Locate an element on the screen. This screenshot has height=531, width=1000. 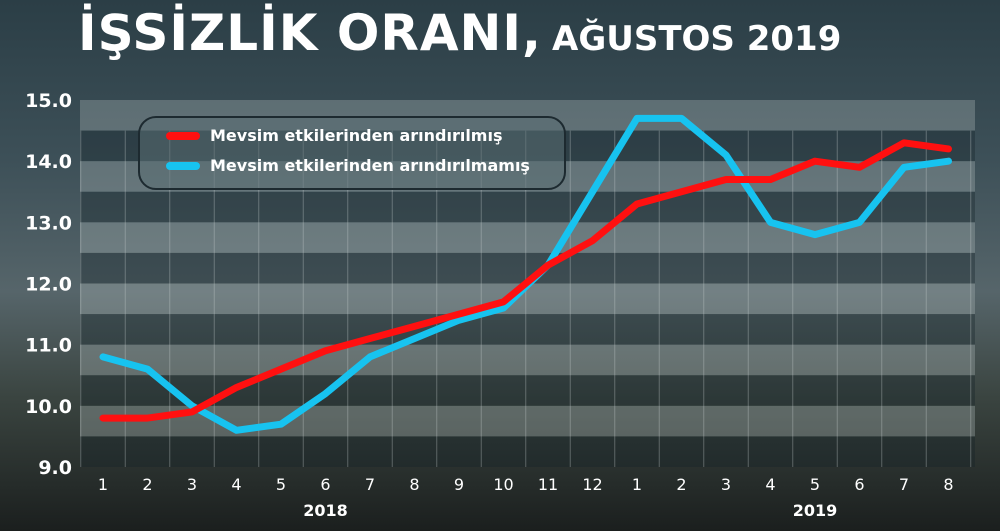
legend-item-sa: Mevsim etkilerinden arındırılmış is located at coordinates (334, 135).